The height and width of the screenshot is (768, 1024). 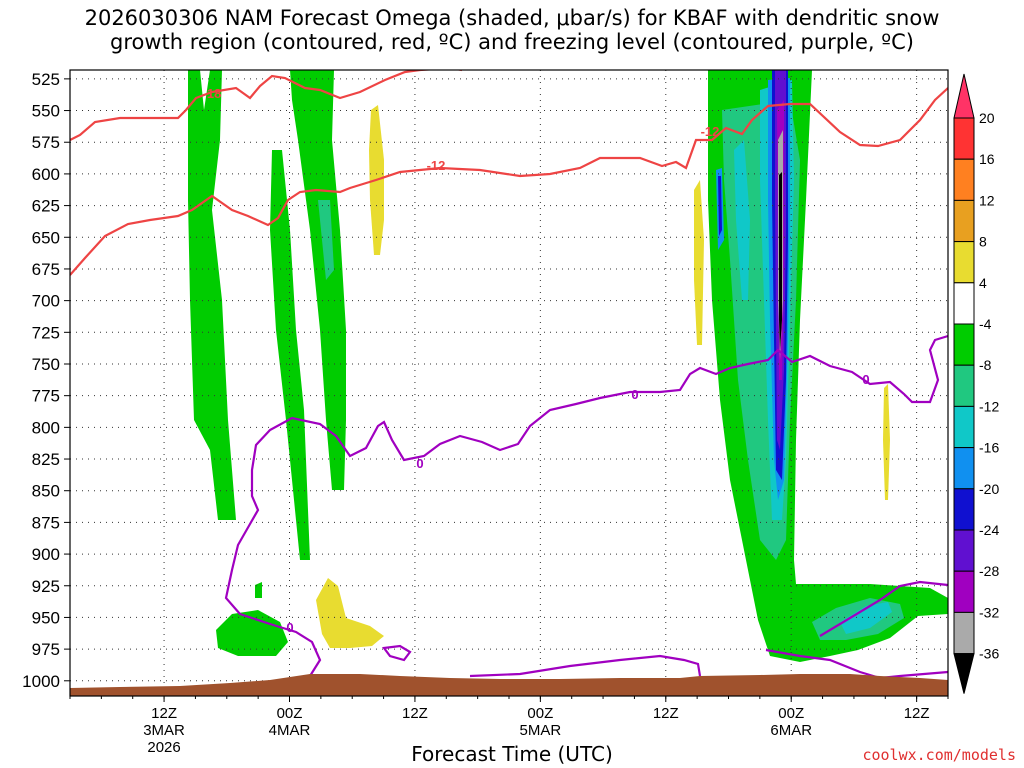 I want to click on x-tick-label: 2026, so click(x=163, y=747).